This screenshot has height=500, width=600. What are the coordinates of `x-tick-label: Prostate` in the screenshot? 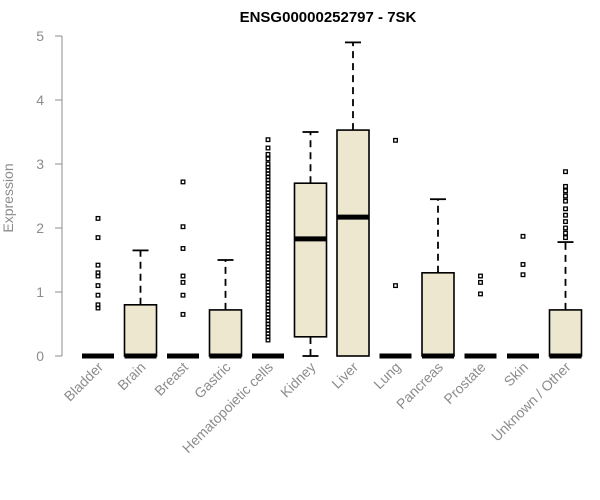 It's located at (464, 383).